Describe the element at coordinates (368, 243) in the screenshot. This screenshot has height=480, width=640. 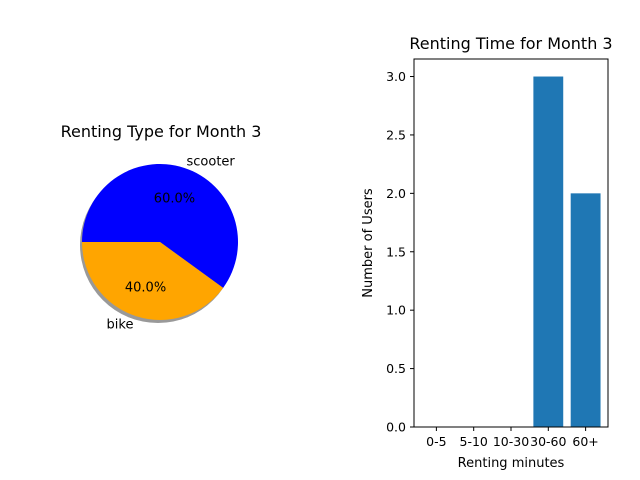
I see `y-axis-label: Number of Users` at that location.